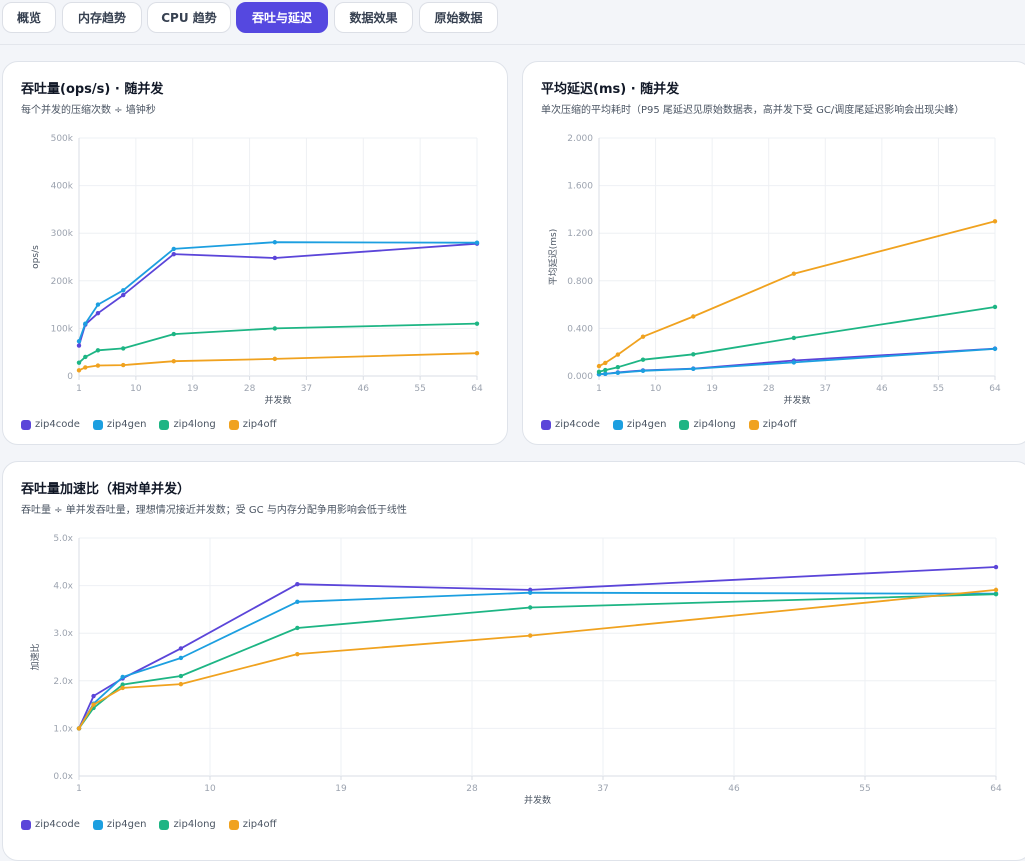  What do you see at coordinates (278, 294) in the screenshot?
I see `series-line-zip4code` at bounding box center [278, 294].